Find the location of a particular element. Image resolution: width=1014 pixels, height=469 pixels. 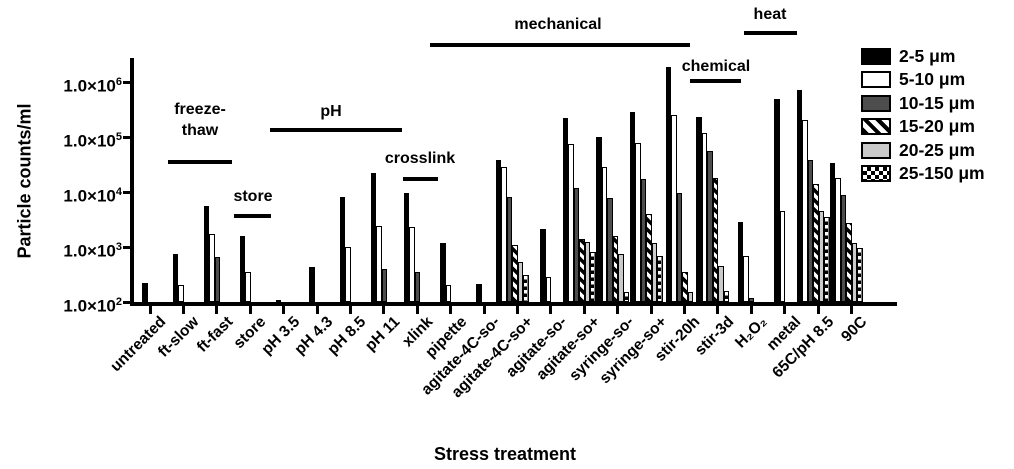

legend-label: 25-150 μm is located at coordinates (942, 173).